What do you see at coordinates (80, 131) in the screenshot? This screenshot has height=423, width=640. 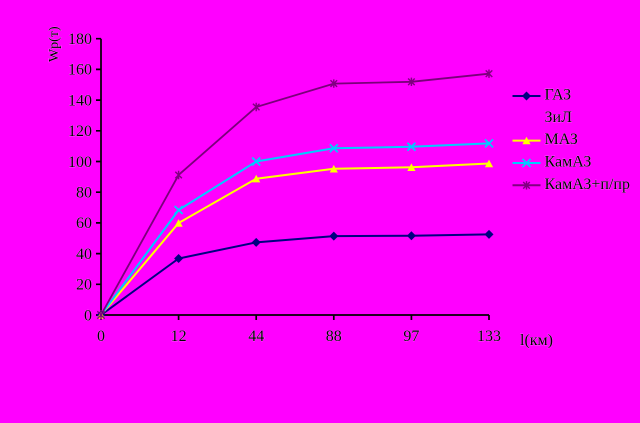 I see `svg-text: 120` at bounding box center [80, 131].